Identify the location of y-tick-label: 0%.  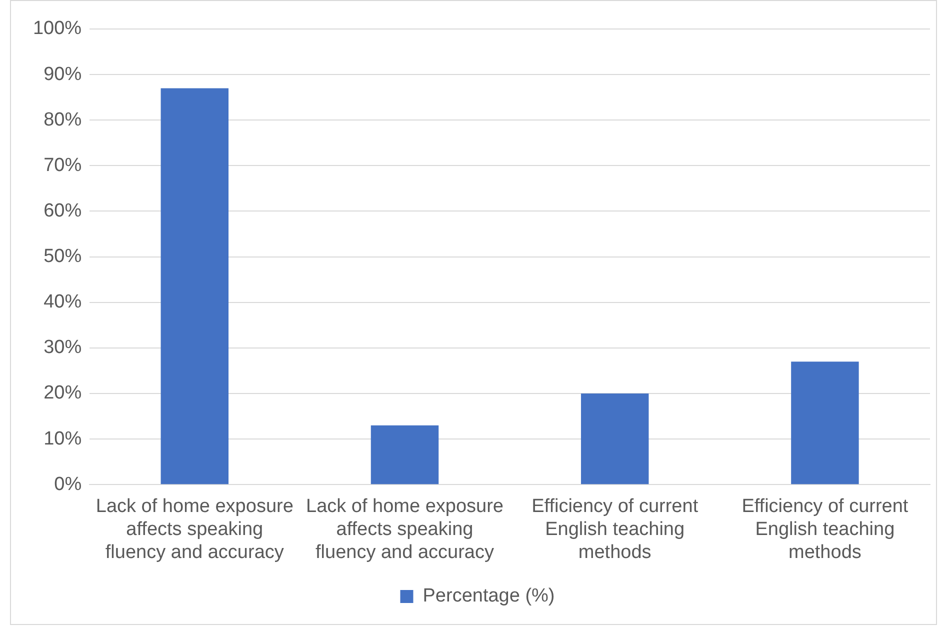
(68, 484).